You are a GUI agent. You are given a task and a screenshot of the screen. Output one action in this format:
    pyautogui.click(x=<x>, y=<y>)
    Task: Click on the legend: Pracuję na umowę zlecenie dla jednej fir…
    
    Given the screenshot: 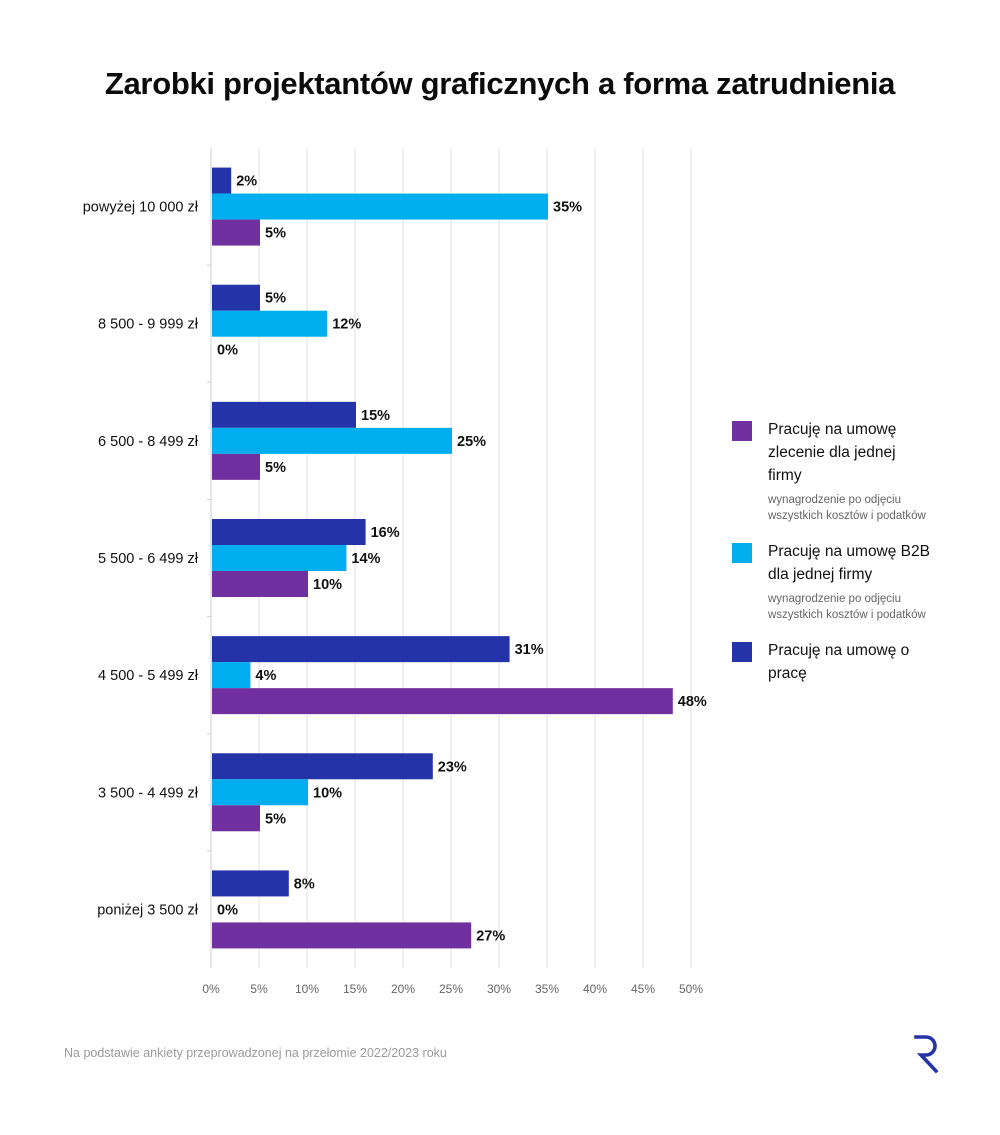 What is the action you would take?
    pyautogui.click(x=832, y=559)
    